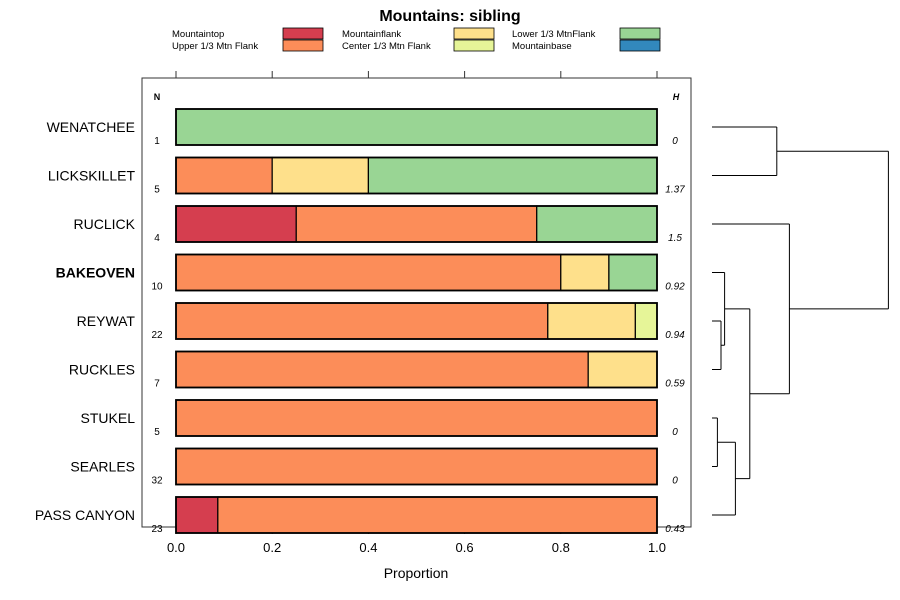  Describe the element at coordinates (157, 481) in the screenshot. I see `n-value: 32` at that location.